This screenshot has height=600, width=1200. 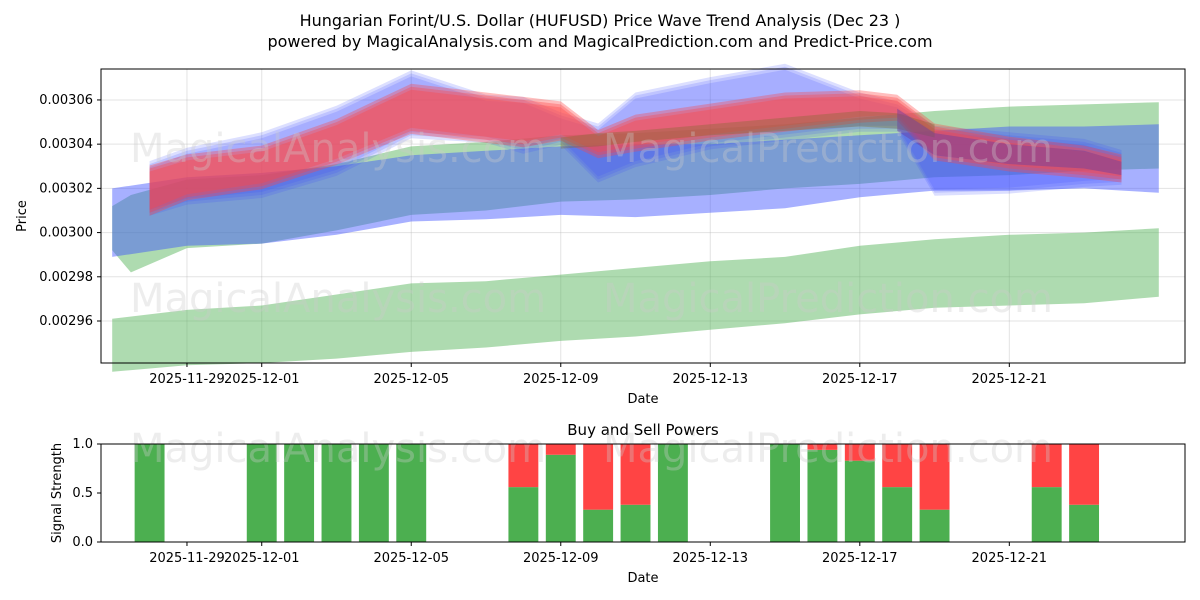 What do you see at coordinates (561, 379) in the screenshot?
I see `price-x-tick-label: 2025-12-09` at bounding box center [561, 379].